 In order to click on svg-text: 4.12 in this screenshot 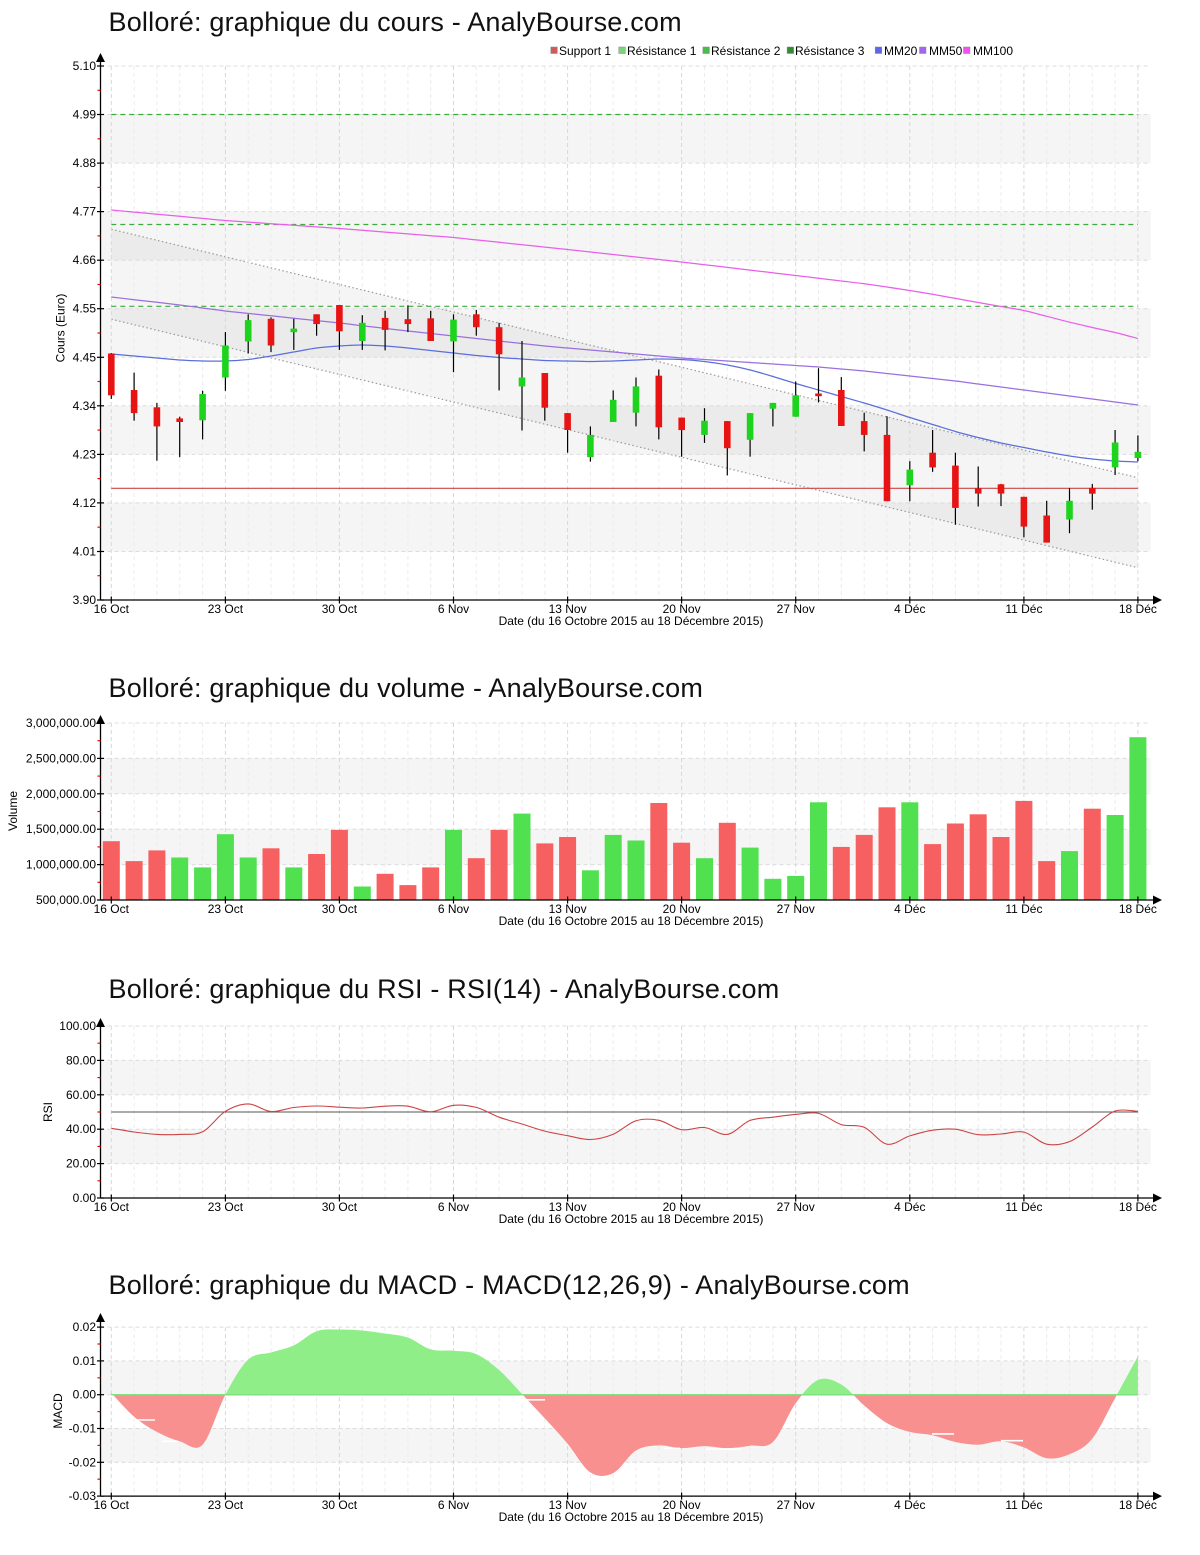, I will do `click(85, 503)`.